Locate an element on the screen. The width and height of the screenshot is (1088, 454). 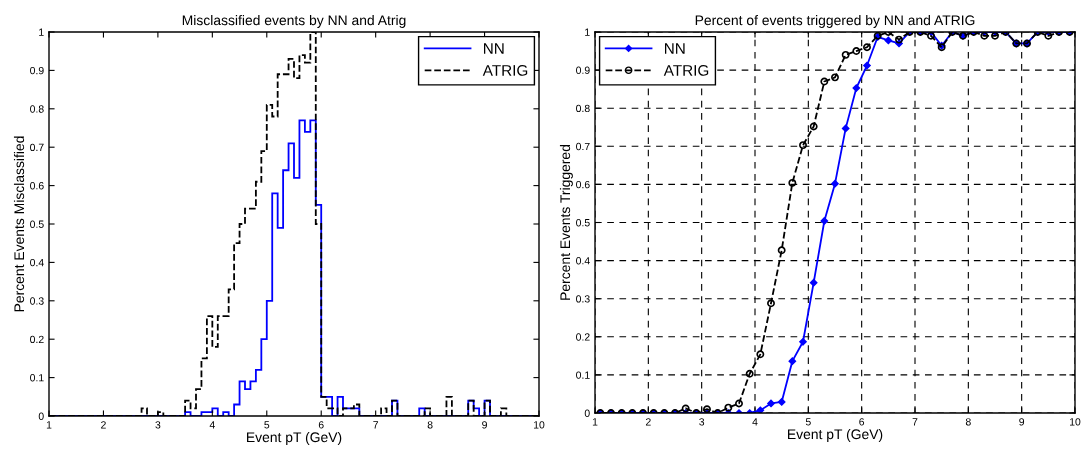
chart-title: Percent of events triggered by NN and ATRIG is located at coordinates (835, 21).